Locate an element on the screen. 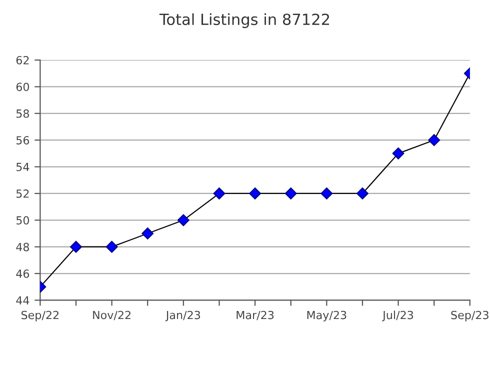 This screenshot has height=380, width=490. x-tick-label: Mar/23 is located at coordinates (255, 315).